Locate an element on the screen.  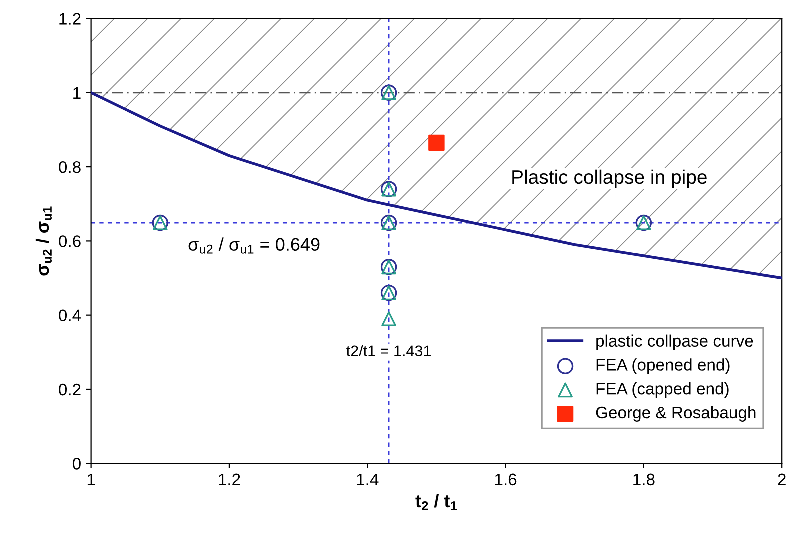
x-tick-label: 1.4 is located at coordinates (368, 480).